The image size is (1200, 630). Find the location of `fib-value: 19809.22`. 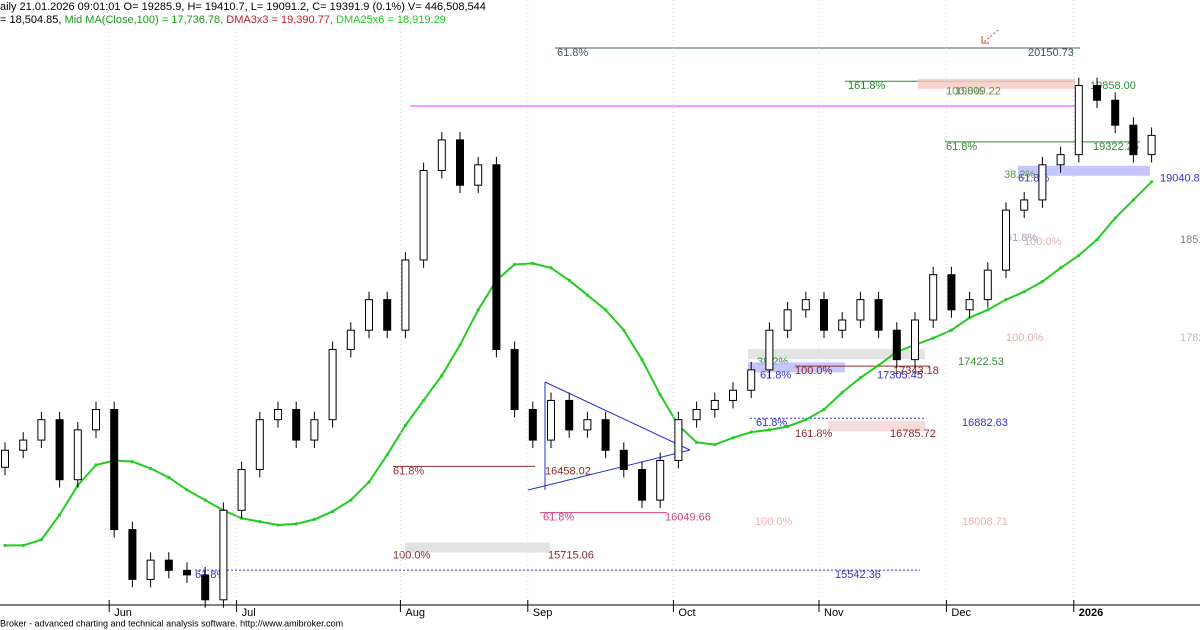

fib-value: 19809.22 is located at coordinates (978, 92).